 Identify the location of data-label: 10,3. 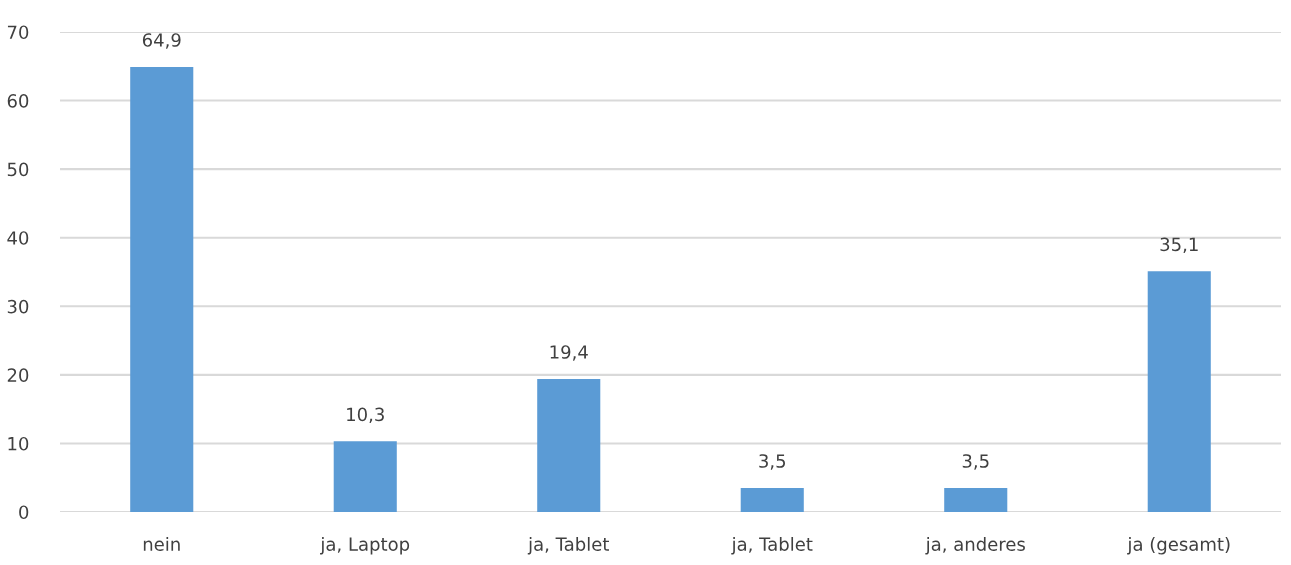
(365, 415).